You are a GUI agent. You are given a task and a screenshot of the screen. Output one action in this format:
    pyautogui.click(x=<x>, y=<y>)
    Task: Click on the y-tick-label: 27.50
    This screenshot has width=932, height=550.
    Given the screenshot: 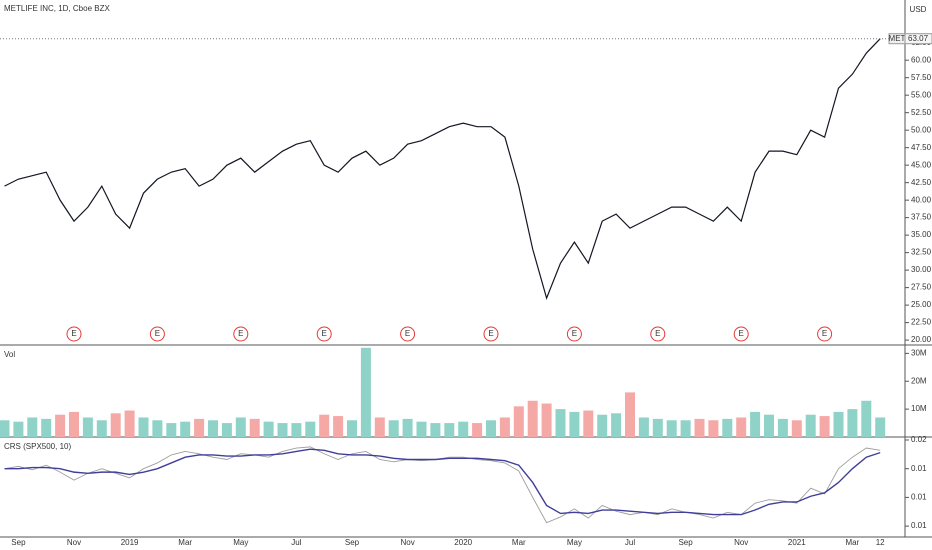 What is the action you would take?
    pyautogui.click(x=921, y=287)
    